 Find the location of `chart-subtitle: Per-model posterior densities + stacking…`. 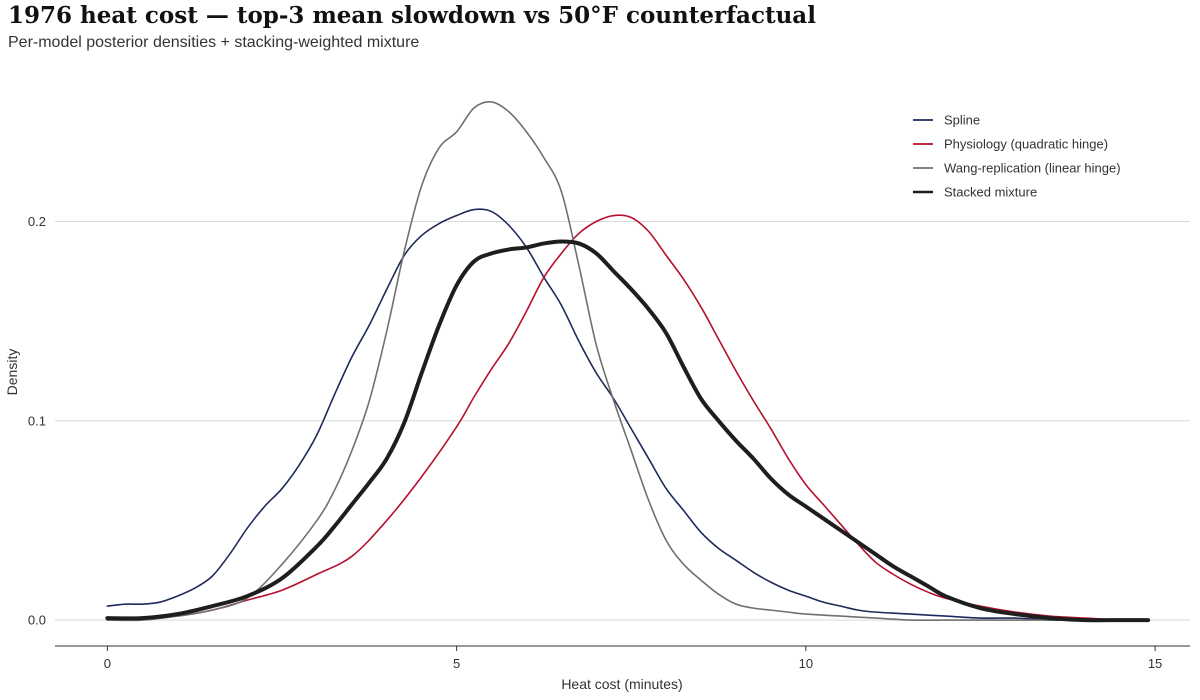

chart-subtitle: Per-model posterior densities + stacking… is located at coordinates (214, 42).